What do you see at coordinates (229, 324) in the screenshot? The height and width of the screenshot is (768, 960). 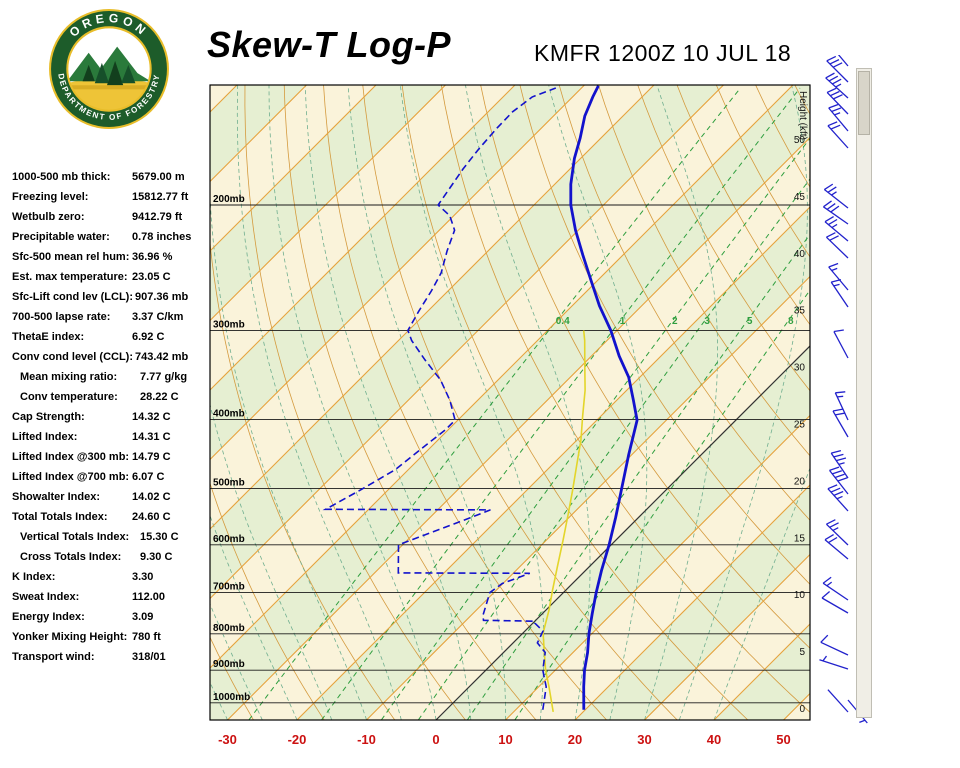 I see `pressure-label: 300mb` at bounding box center [229, 324].